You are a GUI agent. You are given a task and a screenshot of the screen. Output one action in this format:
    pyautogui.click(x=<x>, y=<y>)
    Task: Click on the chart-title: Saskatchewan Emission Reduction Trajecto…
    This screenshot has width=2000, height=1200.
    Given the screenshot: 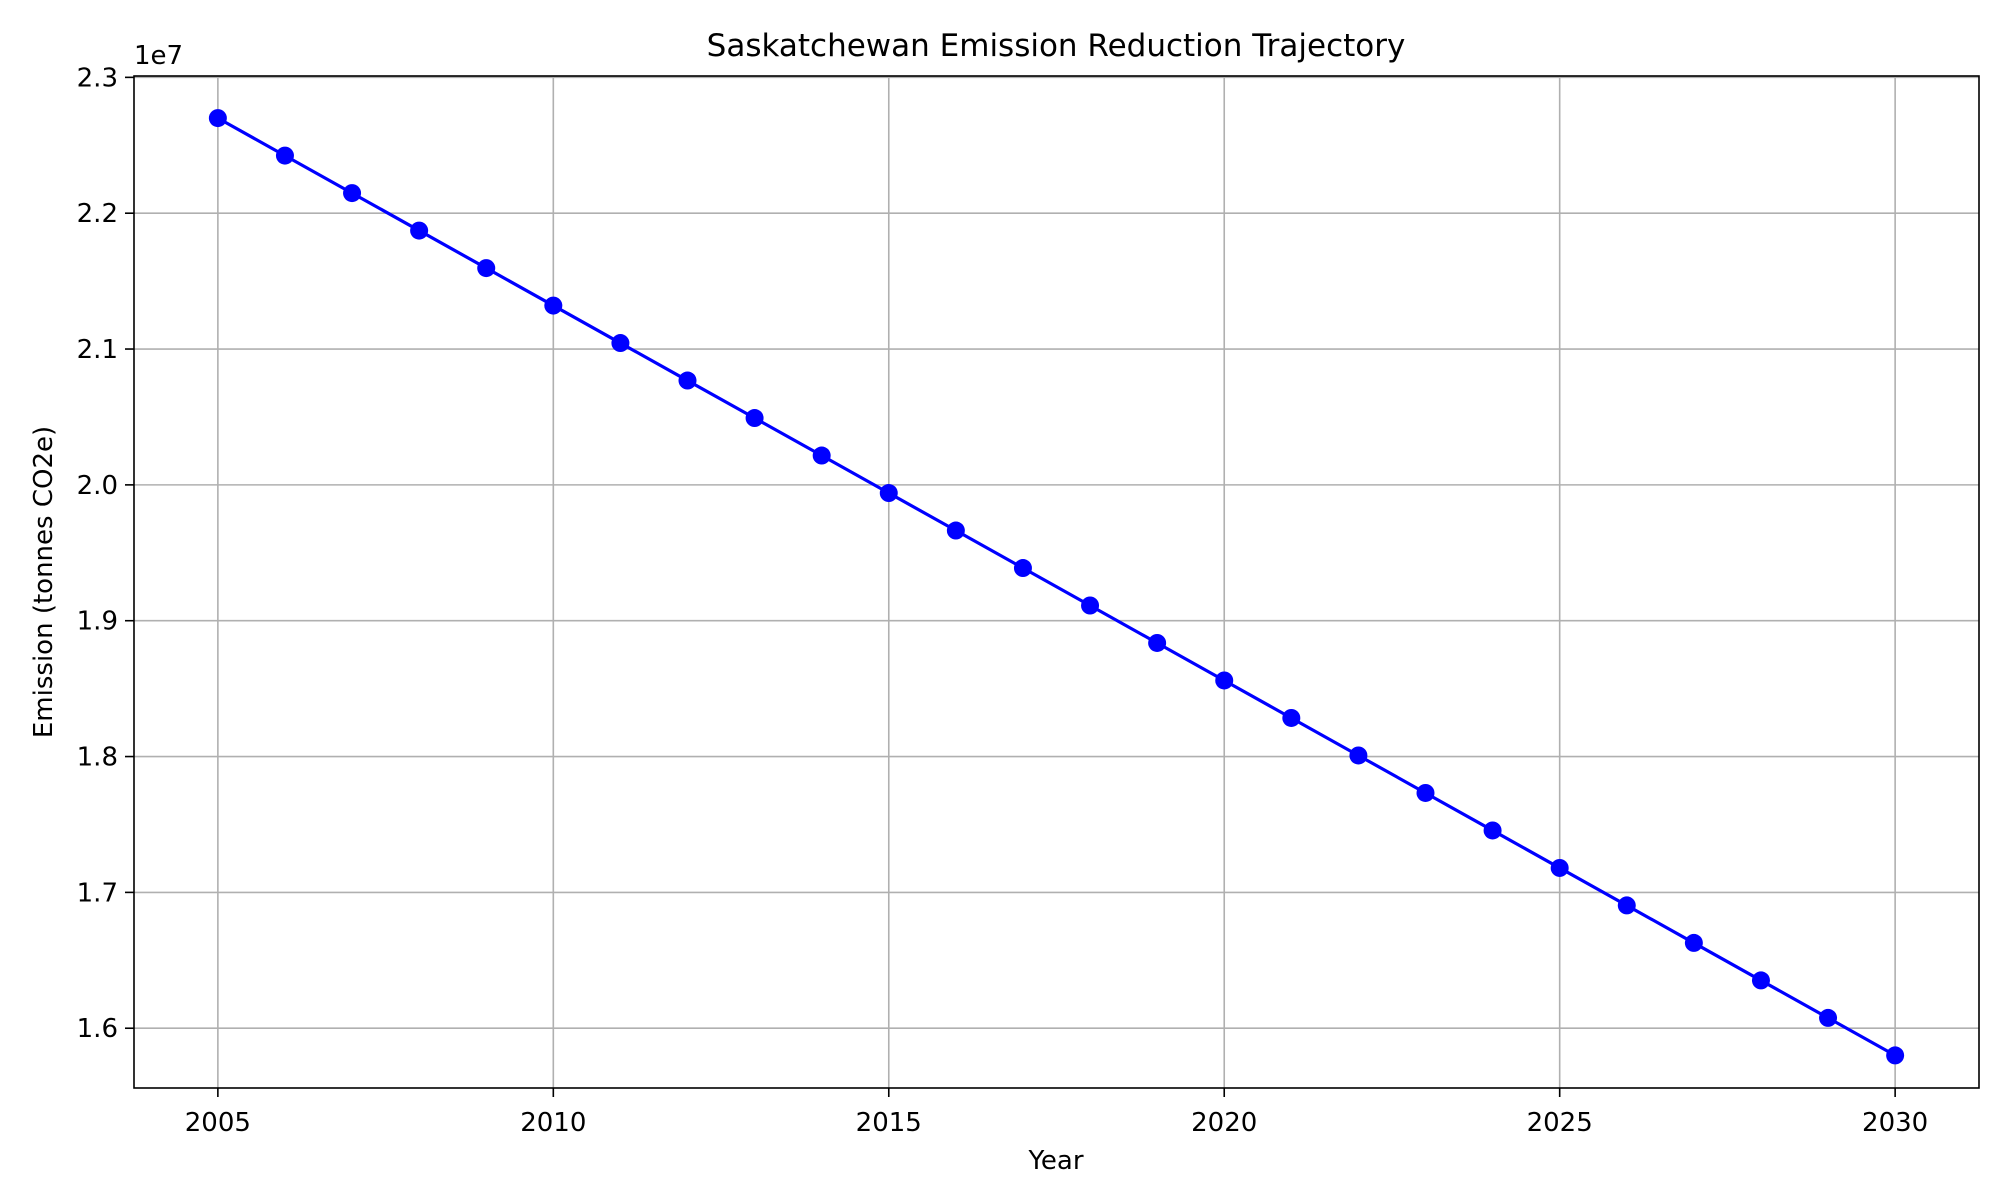 What is the action you would take?
    pyautogui.click(x=1056, y=46)
    